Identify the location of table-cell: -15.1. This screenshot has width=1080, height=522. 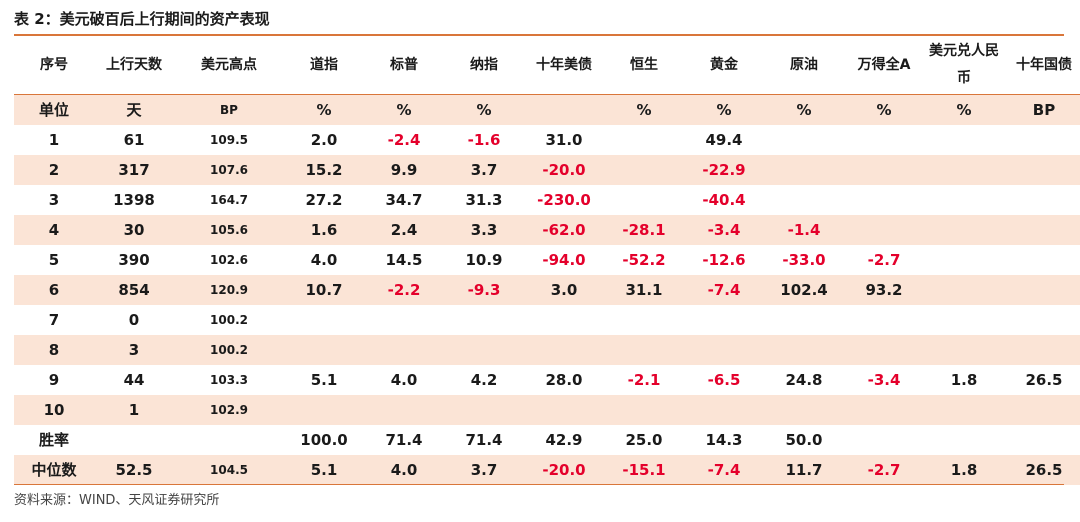
(644, 469).